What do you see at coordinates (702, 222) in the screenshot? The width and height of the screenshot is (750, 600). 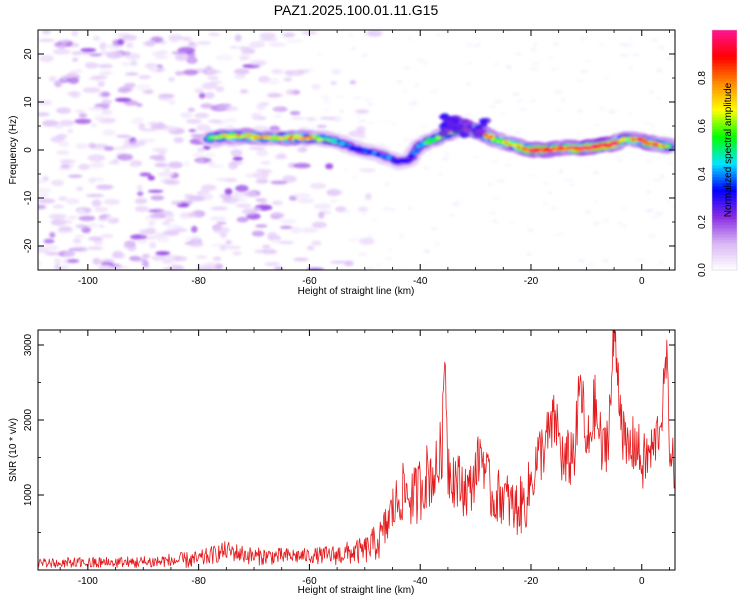 I see `colorbar-tick-label: 0.2` at bounding box center [702, 222].